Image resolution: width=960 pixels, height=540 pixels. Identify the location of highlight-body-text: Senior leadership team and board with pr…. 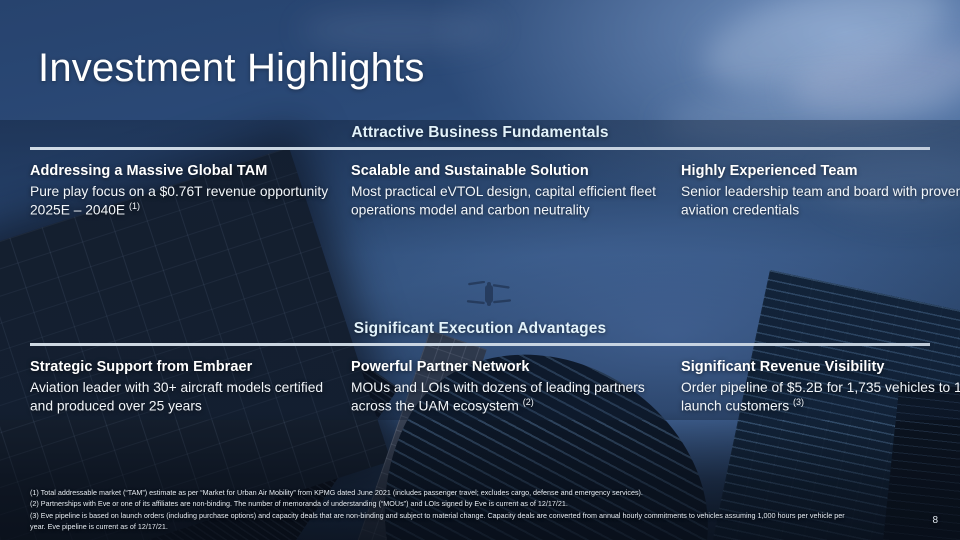
(820, 201).